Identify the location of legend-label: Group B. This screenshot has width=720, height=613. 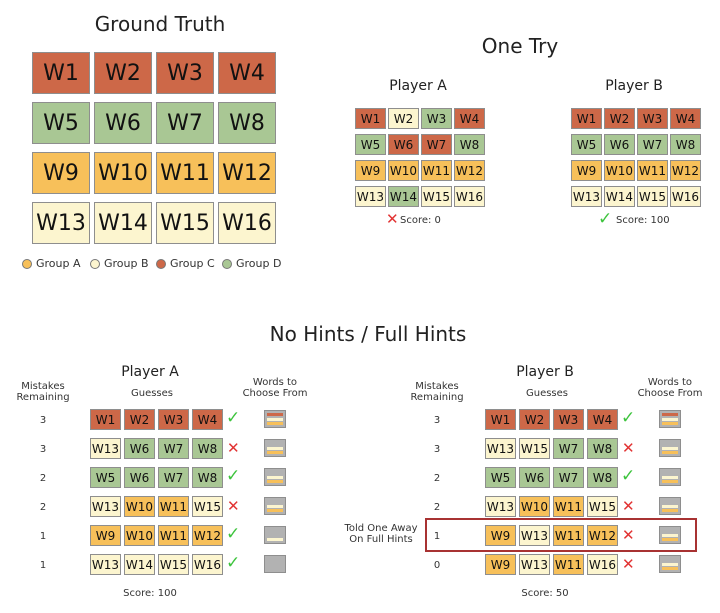
(126, 263).